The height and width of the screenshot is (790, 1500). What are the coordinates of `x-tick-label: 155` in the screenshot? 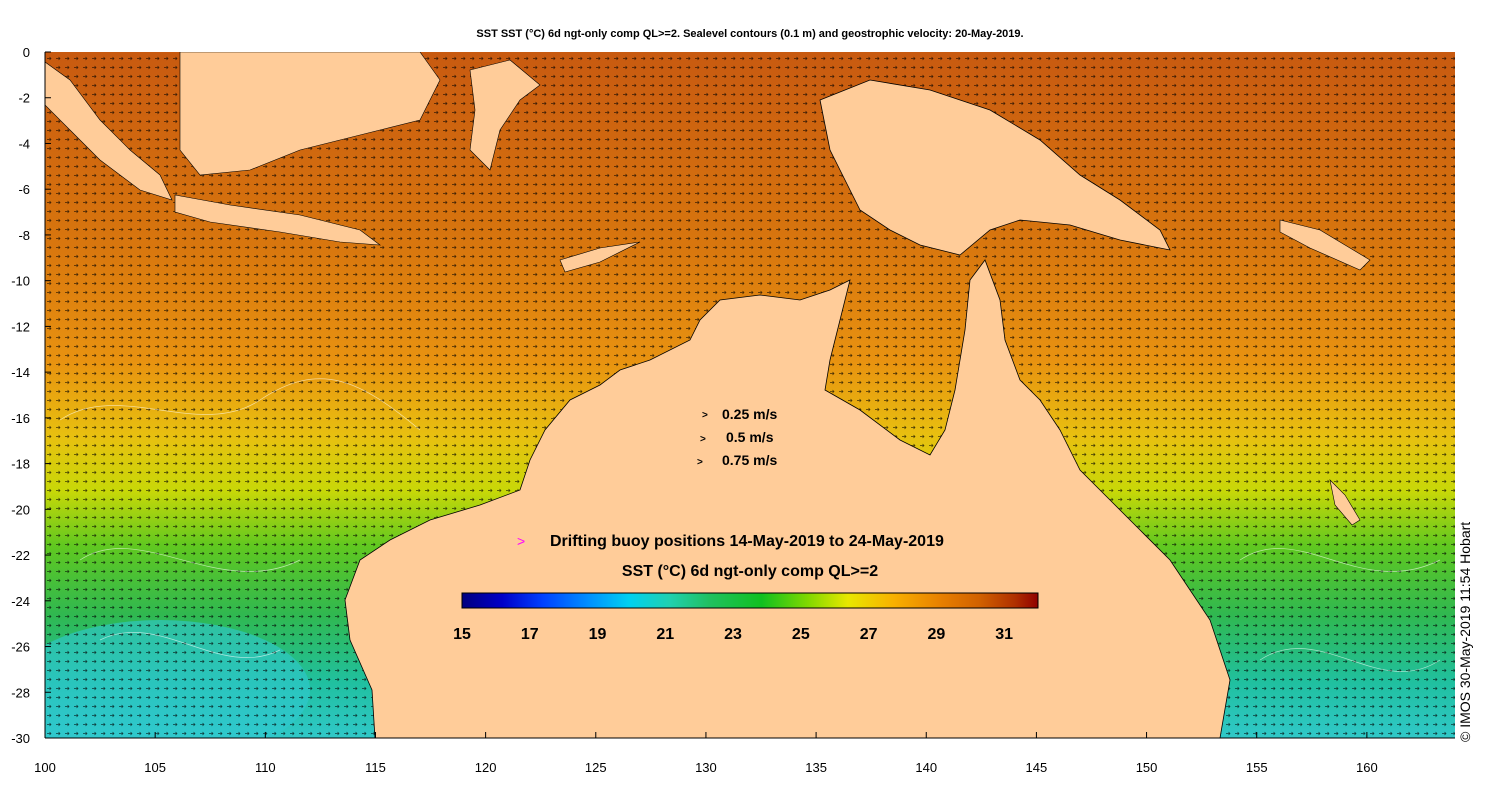 It's located at (1257, 767).